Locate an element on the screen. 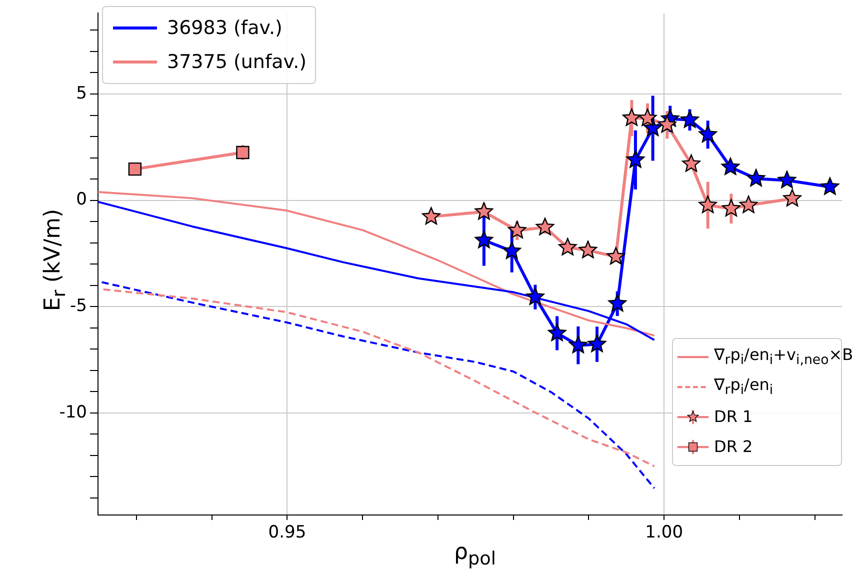 Image resolution: width=852 pixels, height=573 pixels. x-tick-label: 1.00 is located at coordinates (664, 532).